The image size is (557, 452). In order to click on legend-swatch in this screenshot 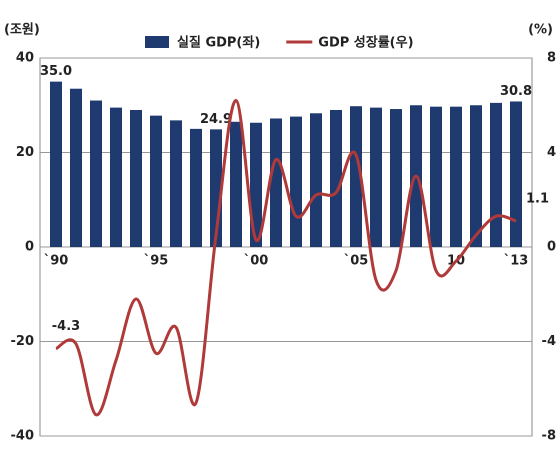, I will do `click(157, 42)`.